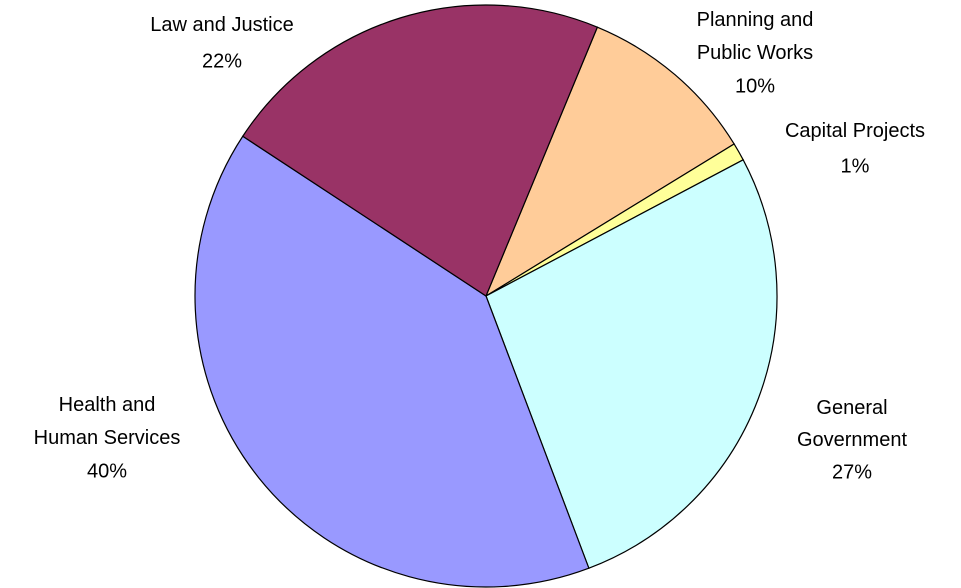 Image resolution: width=961 pixels, height=588 pixels. What do you see at coordinates (852, 424) in the screenshot?
I see `slice-label: General Government` at bounding box center [852, 424].